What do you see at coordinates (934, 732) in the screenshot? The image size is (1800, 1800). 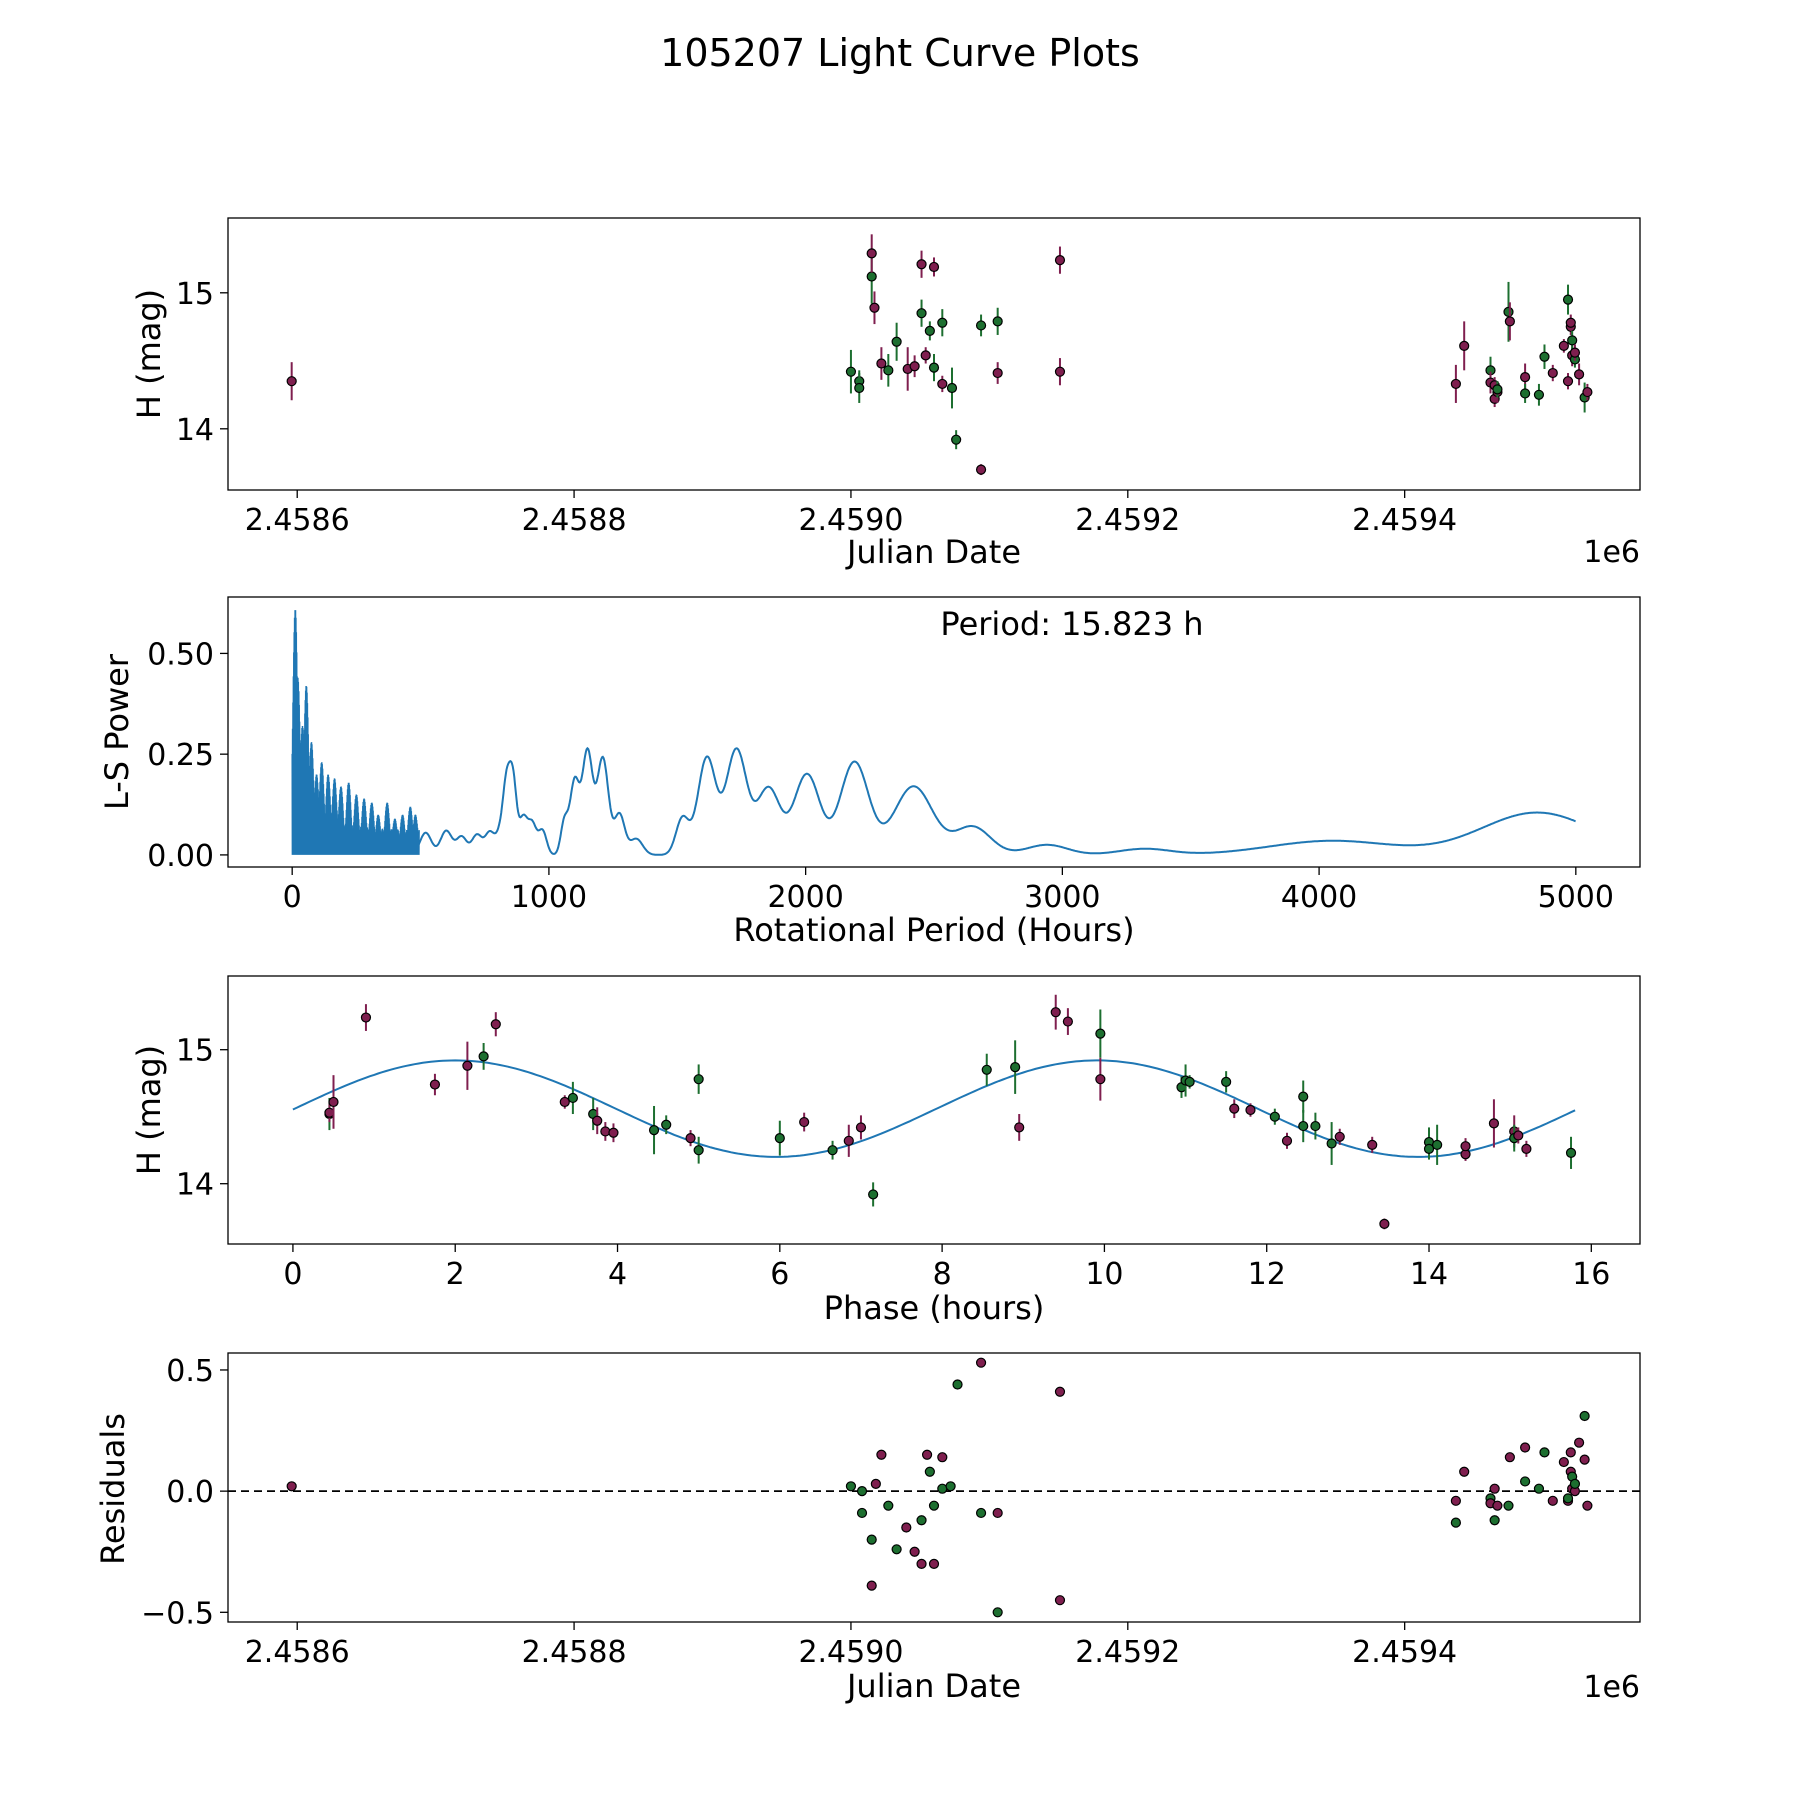 I see `periodogram-axes-frame` at bounding box center [934, 732].